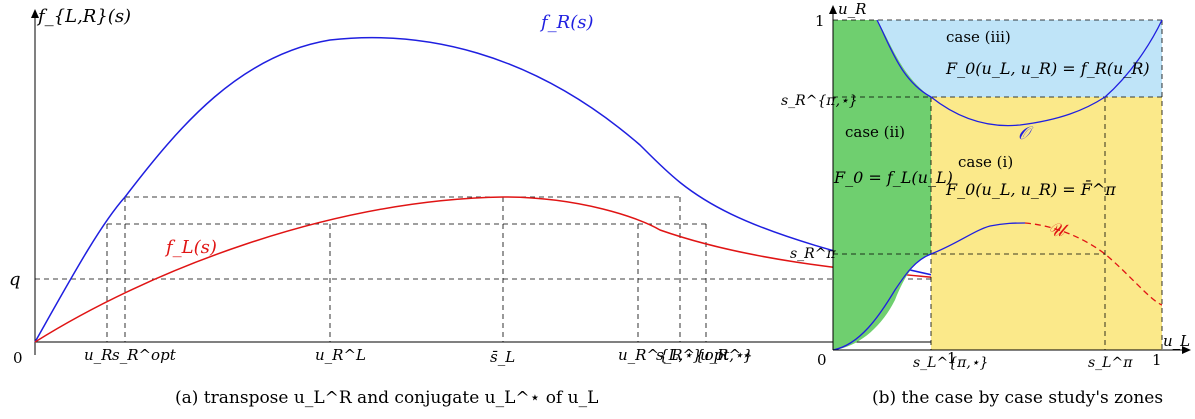 The width and height of the screenshot is (1195, 419). Describe the element at coordinates (18, 358) in the screenshot. I see `tick-zero: 0` at that location.